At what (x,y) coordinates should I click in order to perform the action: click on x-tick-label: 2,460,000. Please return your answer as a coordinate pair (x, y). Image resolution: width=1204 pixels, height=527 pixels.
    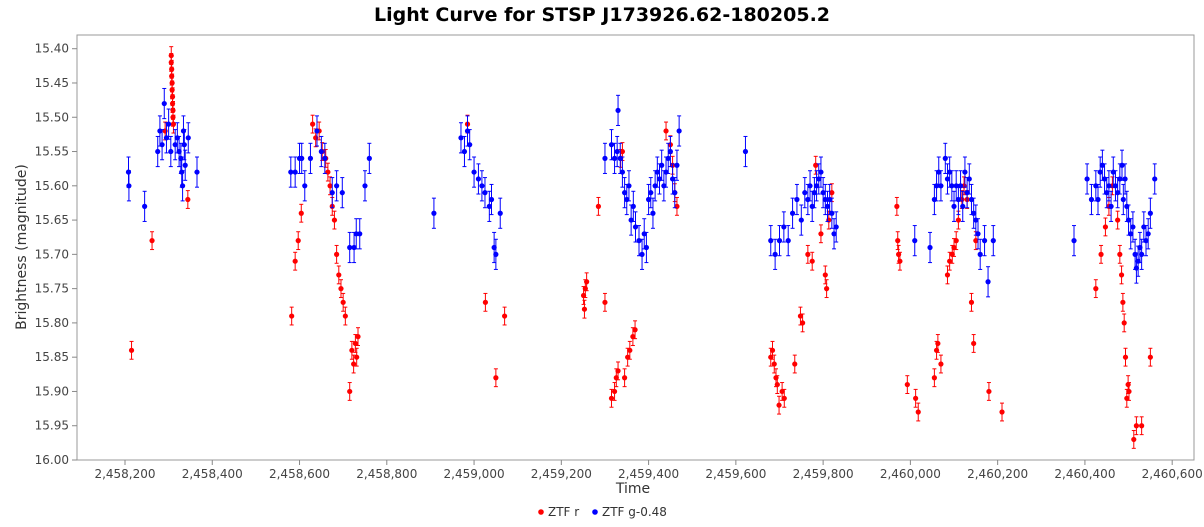
    Looking at the image, I should click on (910, 474).